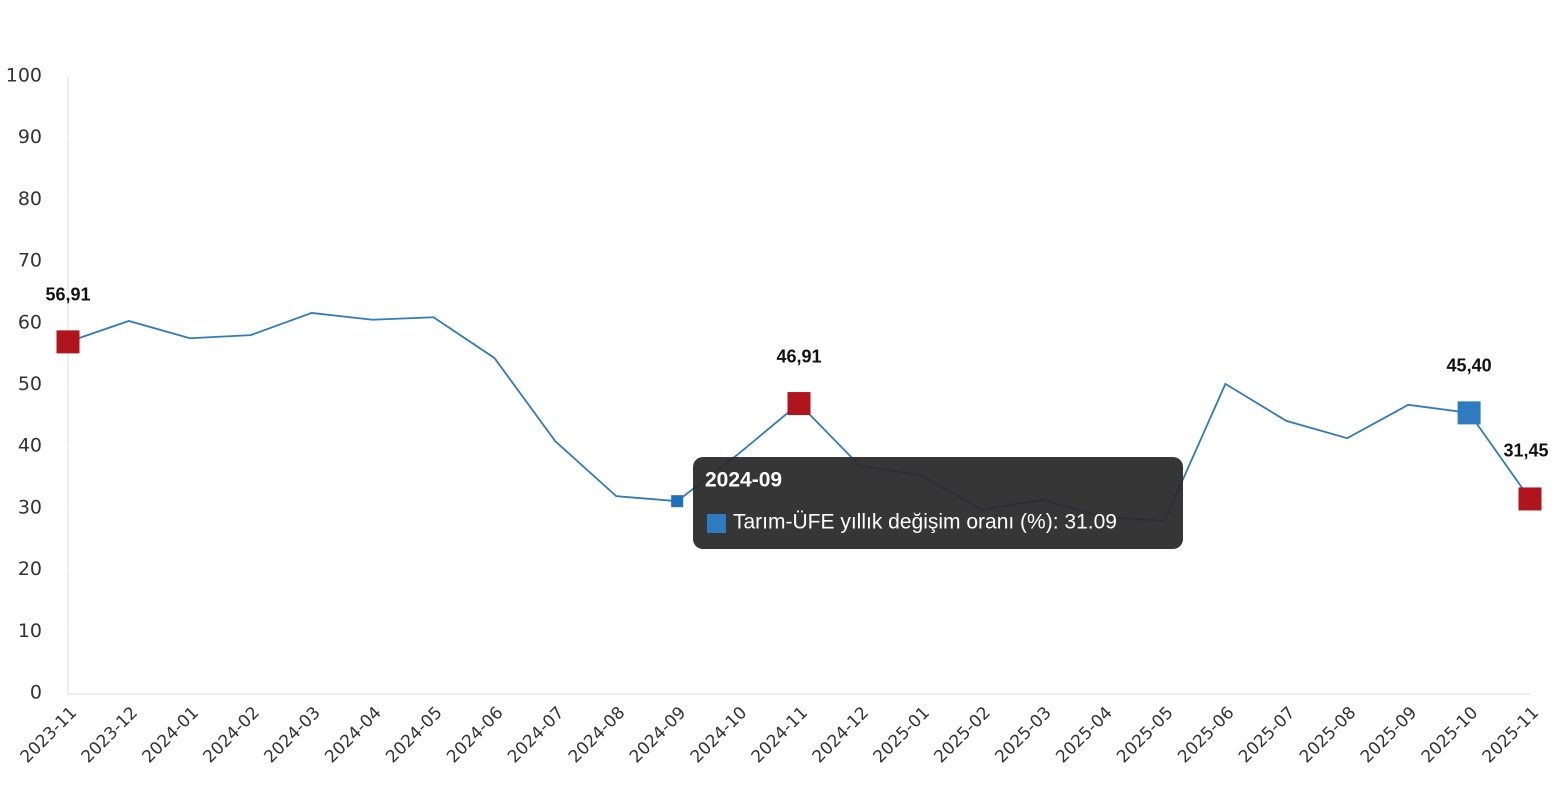 The height and width of the screenshot is (804, 1556). Describe the element at coordinates (1469, 366) in the screenshot. I see `data-label: 45,40` at that location.